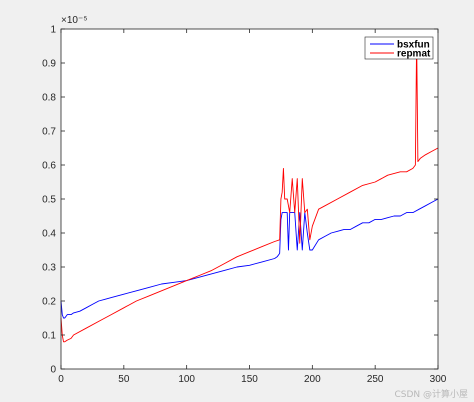  I want to click on legend-label-repmat: repmat, so click(414, 54).